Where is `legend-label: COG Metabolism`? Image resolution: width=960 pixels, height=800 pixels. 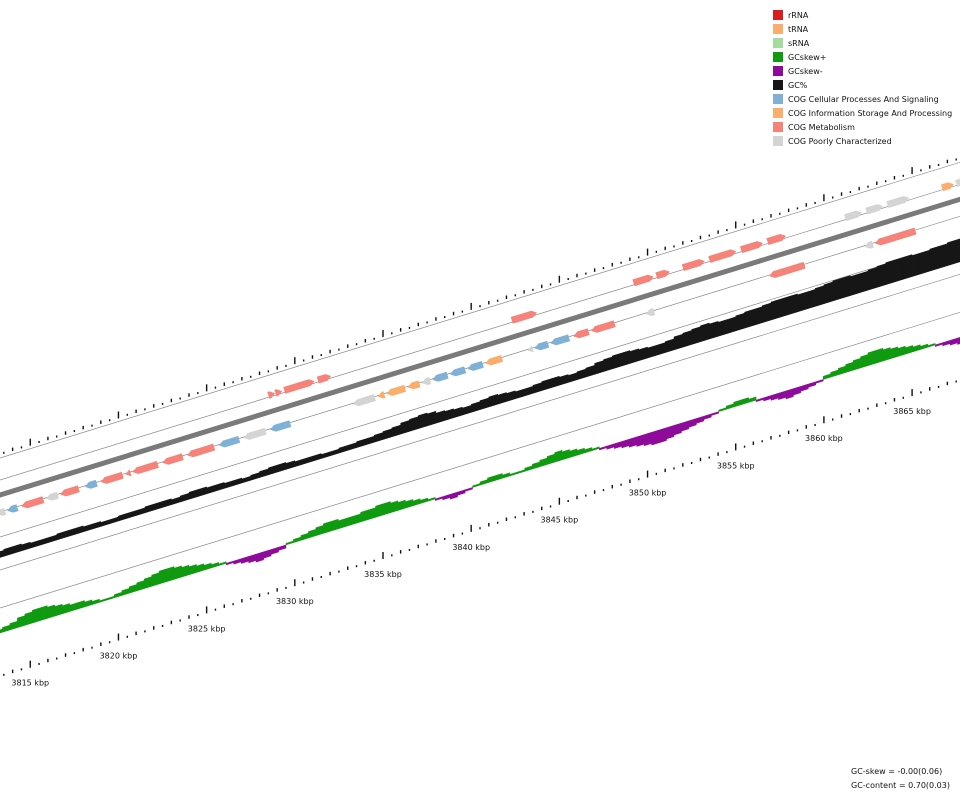 legend-label: COG Metabolism is located at coordinates (821, 127).